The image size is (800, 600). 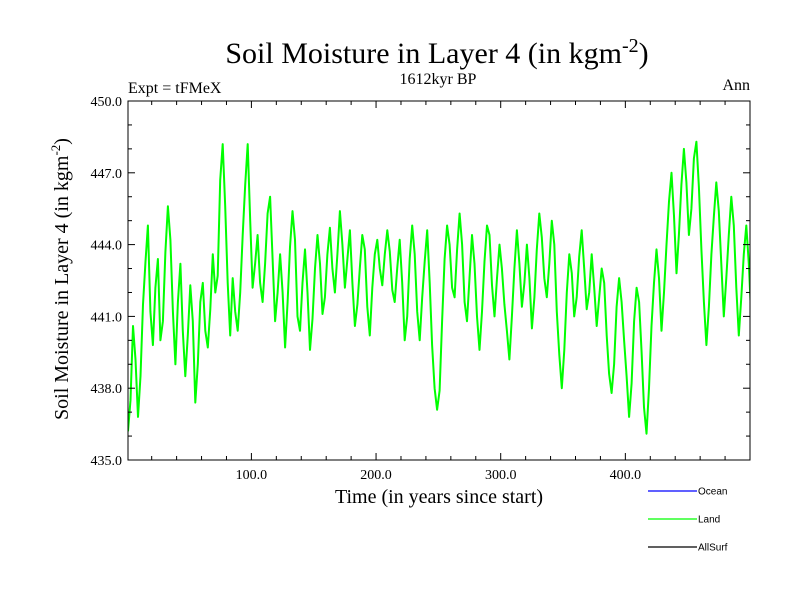 What do you see at coordinates (107, 461) in the screenshot?
I see `y-tick-label: 435.0` at bounding box center [107, 461].